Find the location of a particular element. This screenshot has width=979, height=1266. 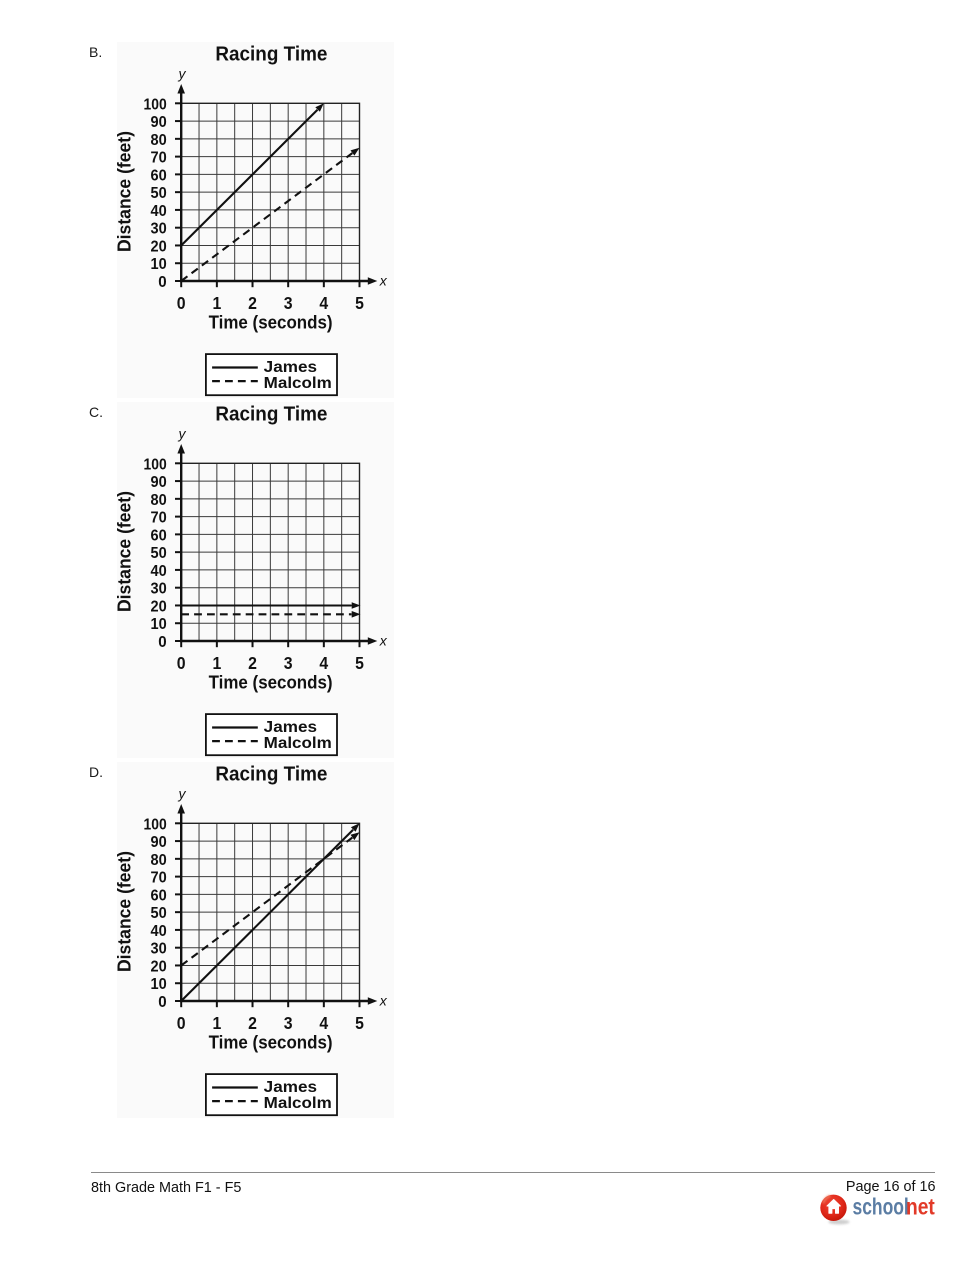

svg-text: net is located at coordinates (920, 1207).